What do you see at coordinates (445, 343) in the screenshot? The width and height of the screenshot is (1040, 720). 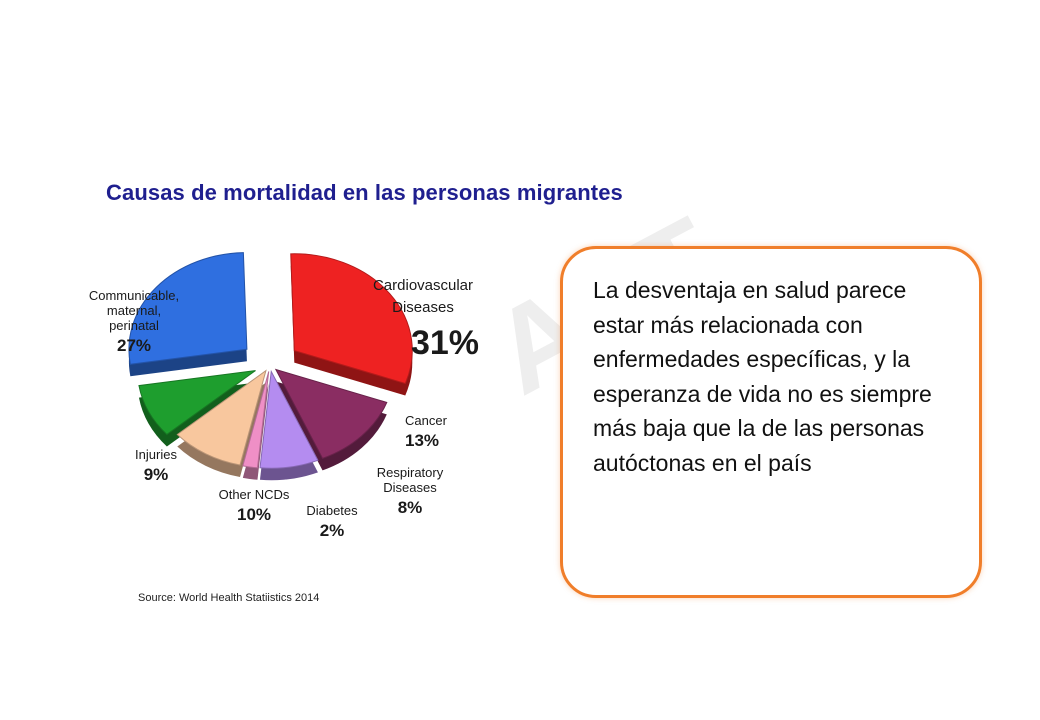 I see `pie-value-label-0: 31%` at bounding box center [445, 343].